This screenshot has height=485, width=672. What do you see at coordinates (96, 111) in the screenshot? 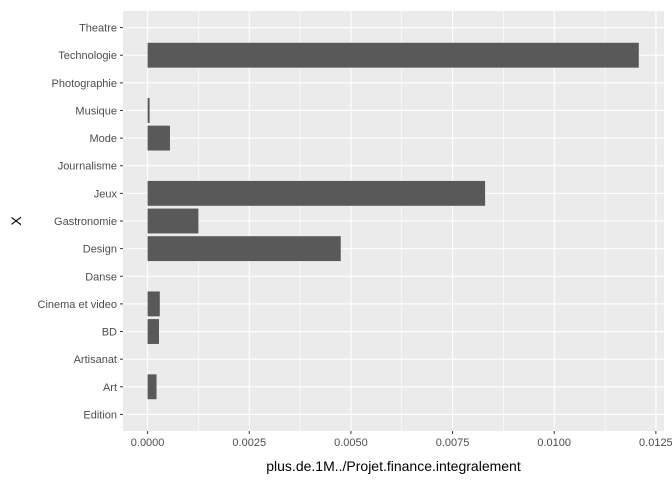
I see `y-tick-label: Musique` at bounding box center [96, 111].